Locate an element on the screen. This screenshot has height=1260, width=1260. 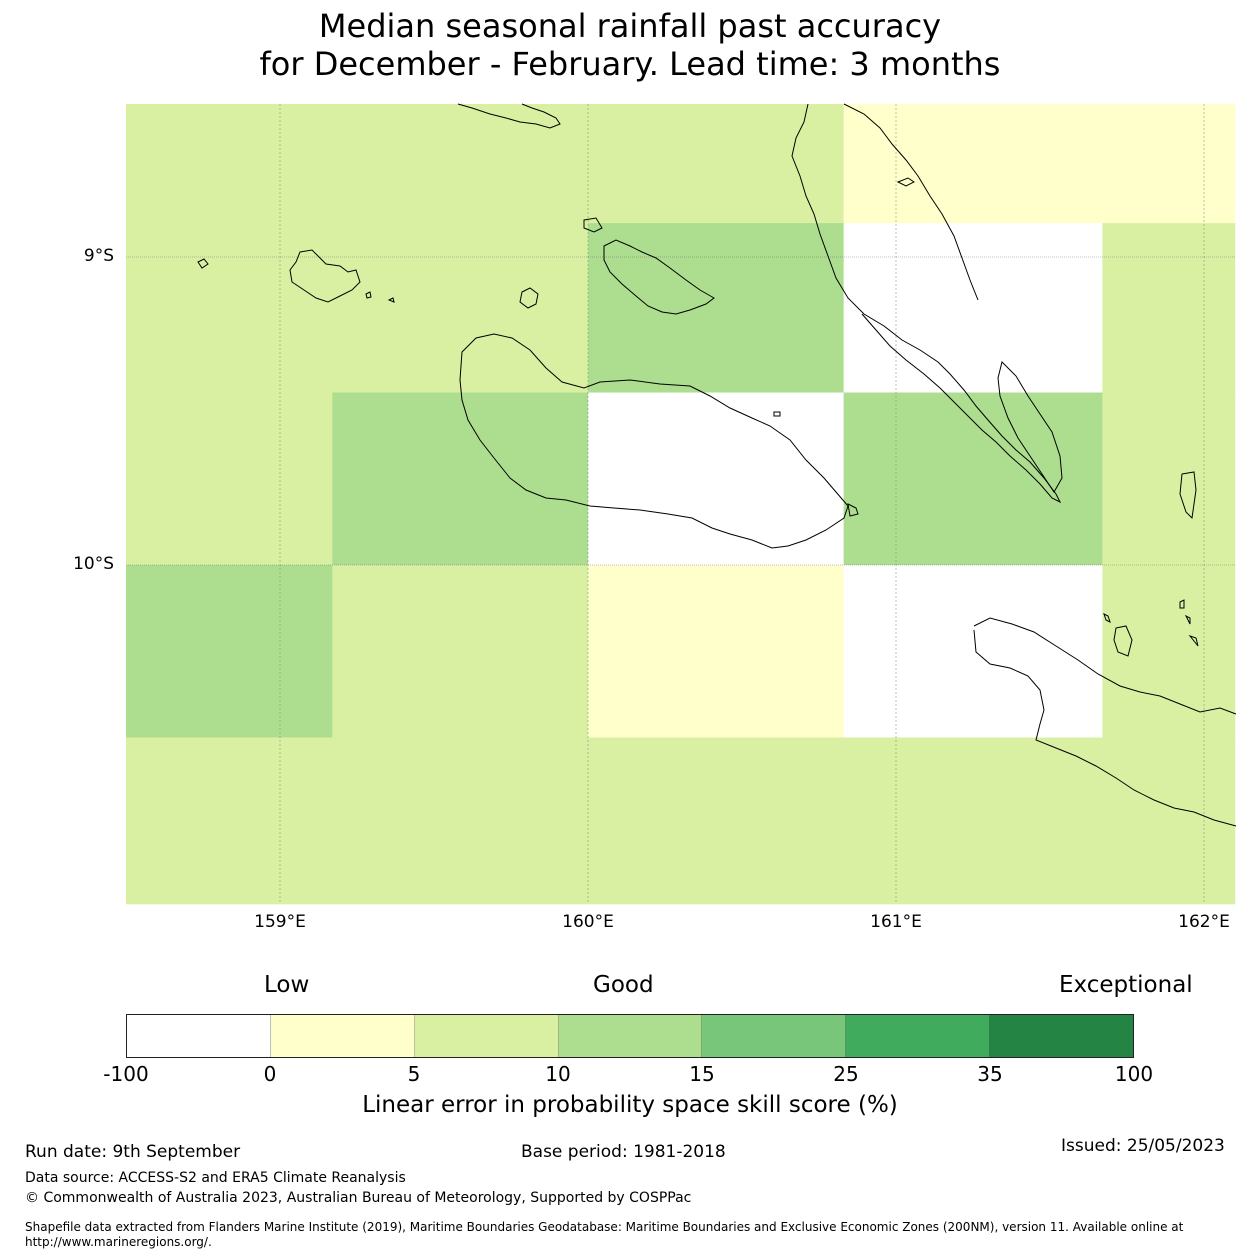
coastline-malaita is located at coordinates (926, 303).